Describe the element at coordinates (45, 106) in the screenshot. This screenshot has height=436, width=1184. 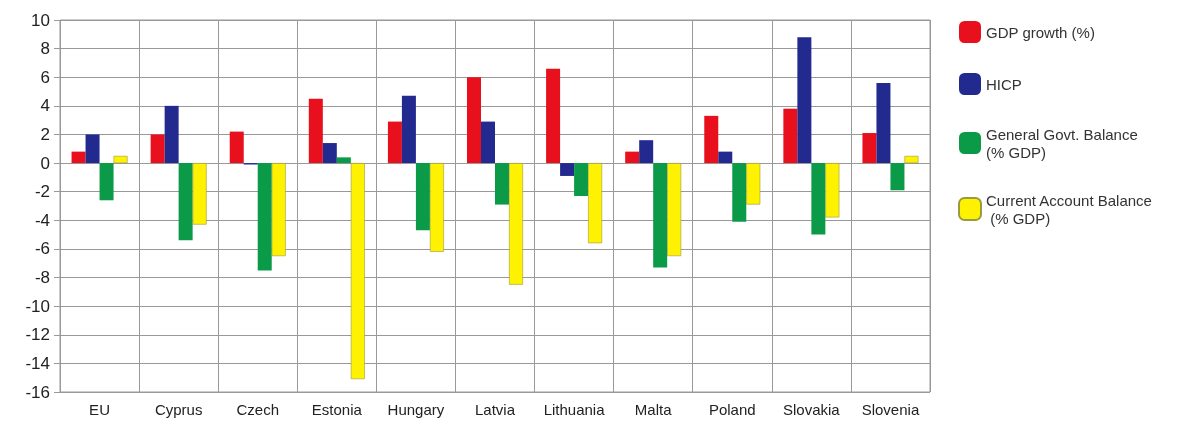
I see `y-tick-label: 4` at that location.